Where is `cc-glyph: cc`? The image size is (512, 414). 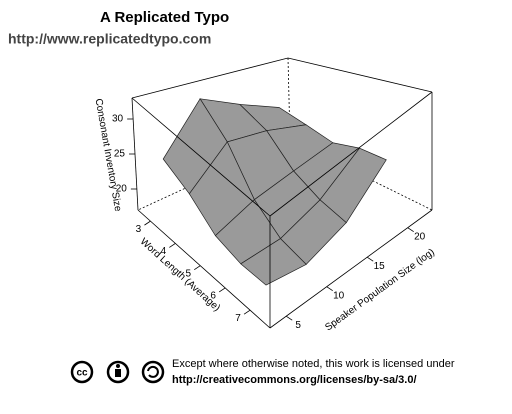 cc-glyph: cc is located at coordinates (82, 373).